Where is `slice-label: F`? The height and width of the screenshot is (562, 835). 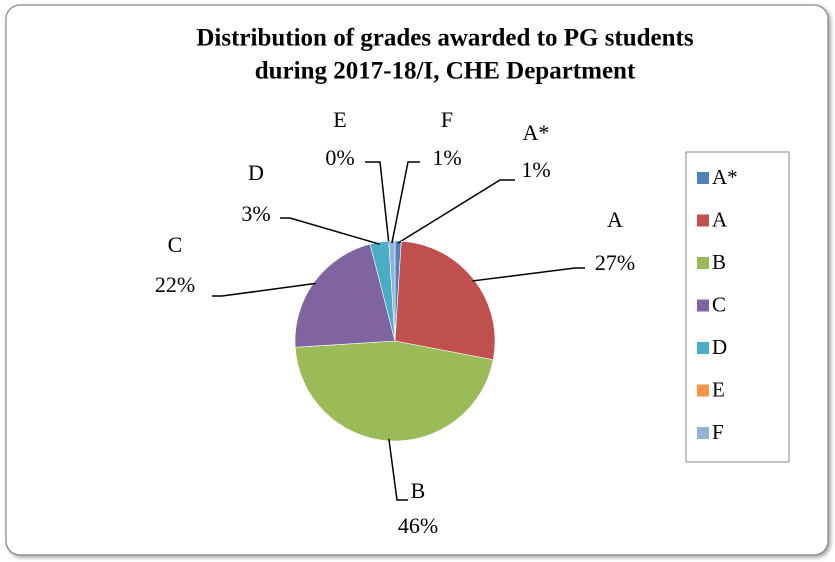 slice-label: F is located at coordinates (447, 119).